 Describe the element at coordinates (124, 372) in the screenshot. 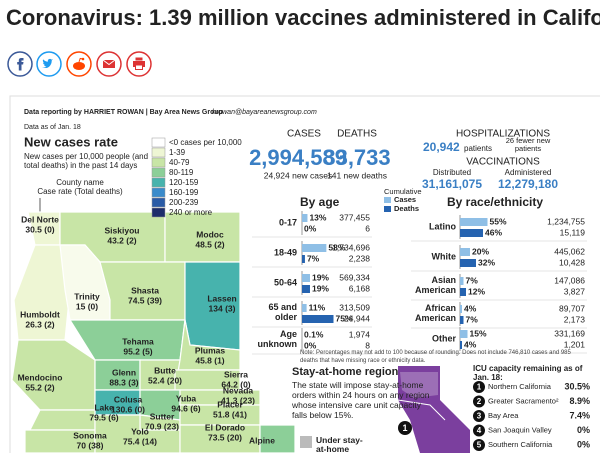

I see `county-name: Glenn` at that location.